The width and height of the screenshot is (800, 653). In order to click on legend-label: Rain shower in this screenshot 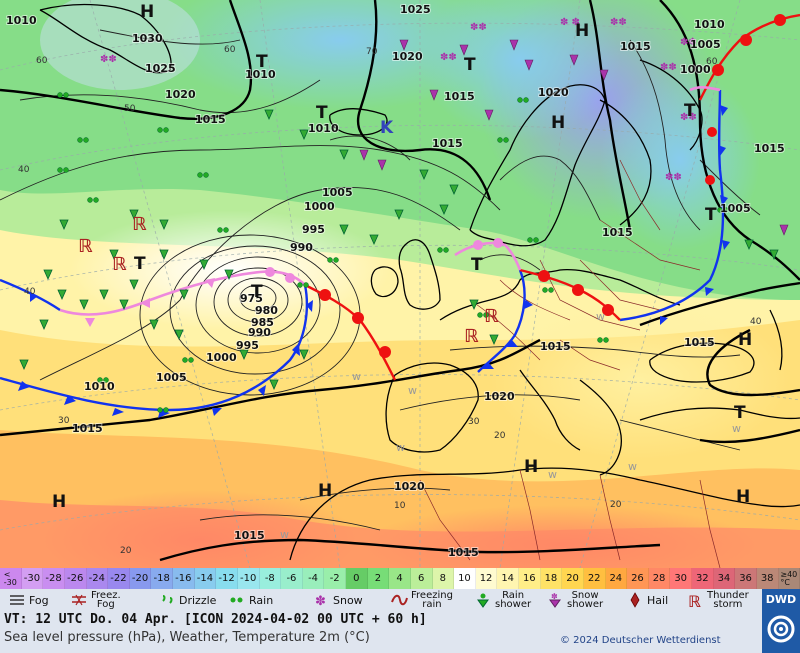, I will do `click(513, 600)`.